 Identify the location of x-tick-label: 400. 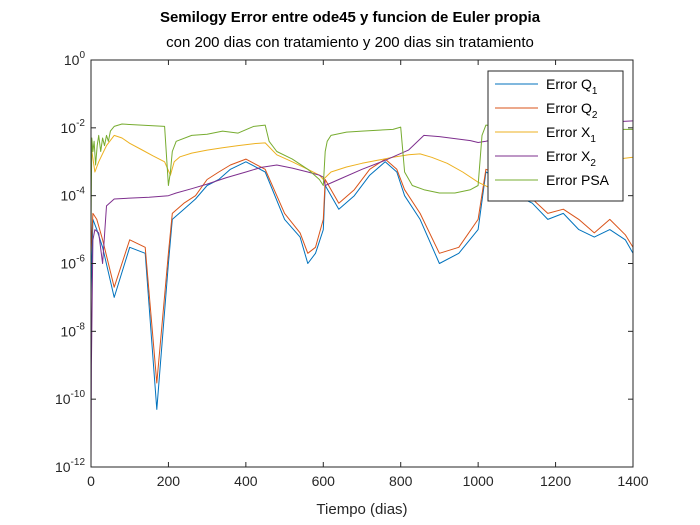
(246, 481).